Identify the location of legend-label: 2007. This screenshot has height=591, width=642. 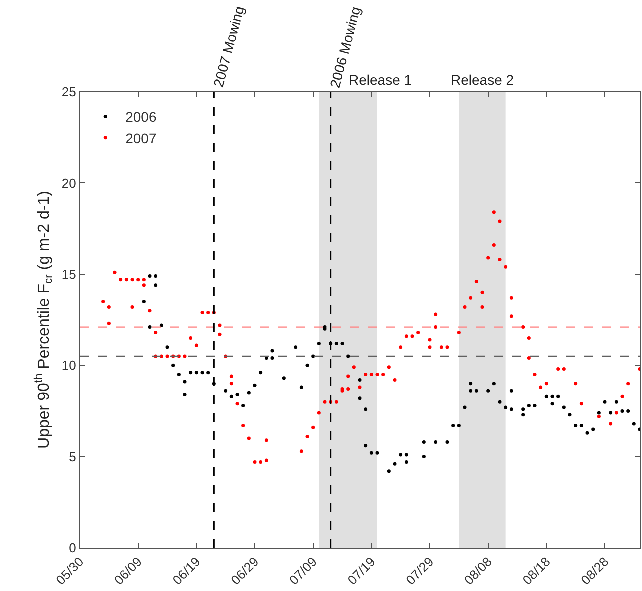
(141, 138).